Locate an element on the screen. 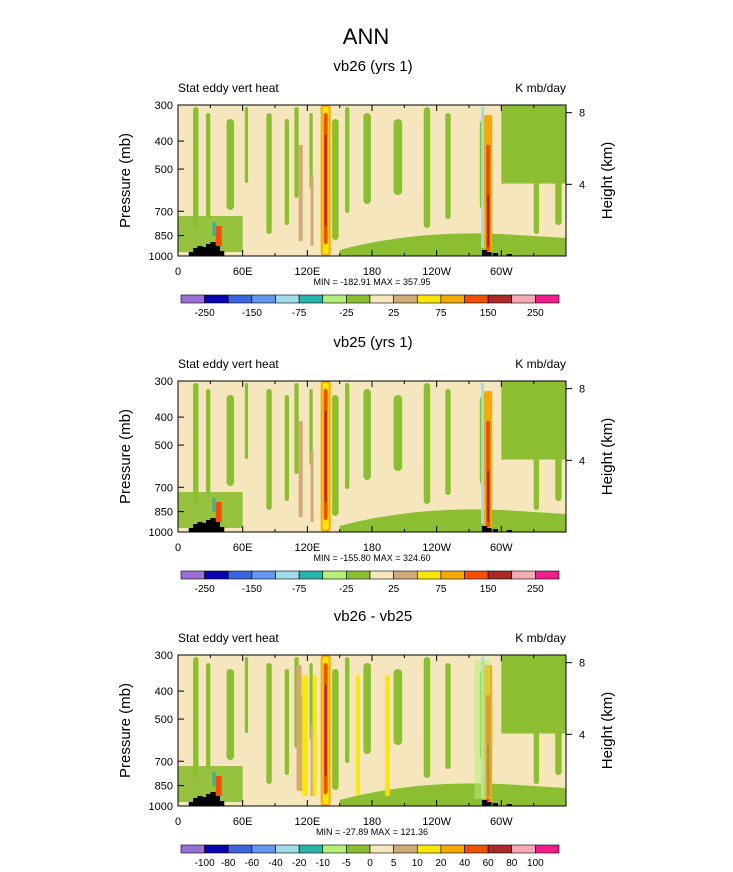 The height and width of the screenshot is (872, 733). green-contour-region is located at coordinates (533, 420).